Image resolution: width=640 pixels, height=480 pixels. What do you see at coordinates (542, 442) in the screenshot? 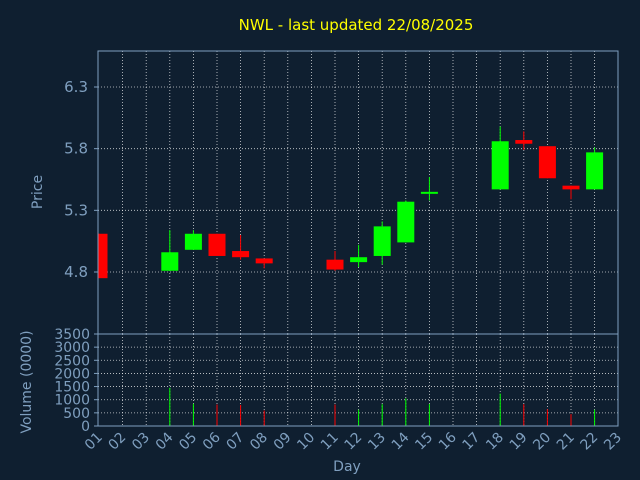
I see `x-tick-label: 20` at bounding box center [542, 442].